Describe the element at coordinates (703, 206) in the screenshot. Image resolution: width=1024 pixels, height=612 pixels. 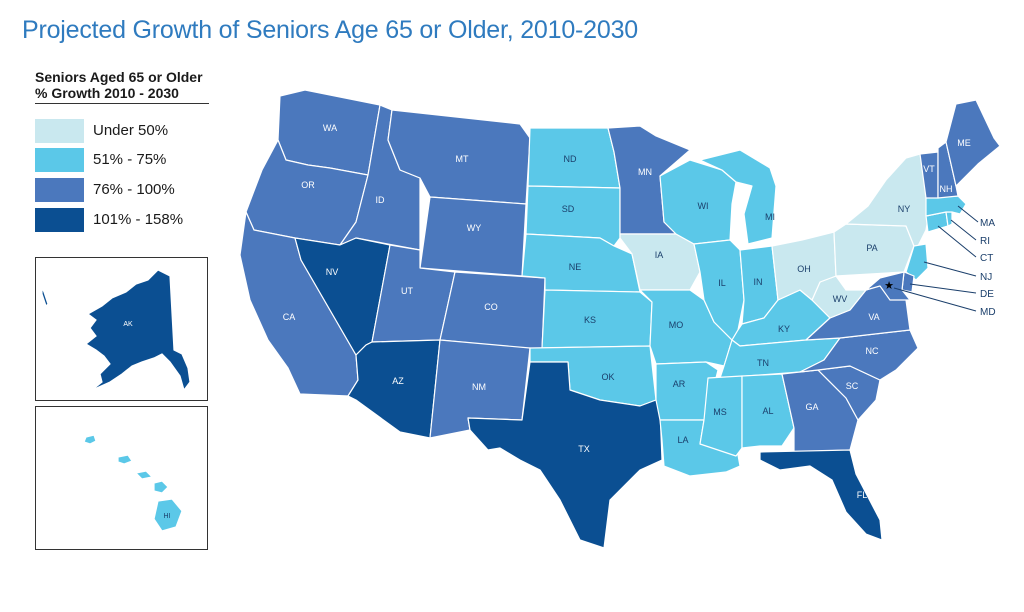
I see `state-label-WI: WI` at that location.